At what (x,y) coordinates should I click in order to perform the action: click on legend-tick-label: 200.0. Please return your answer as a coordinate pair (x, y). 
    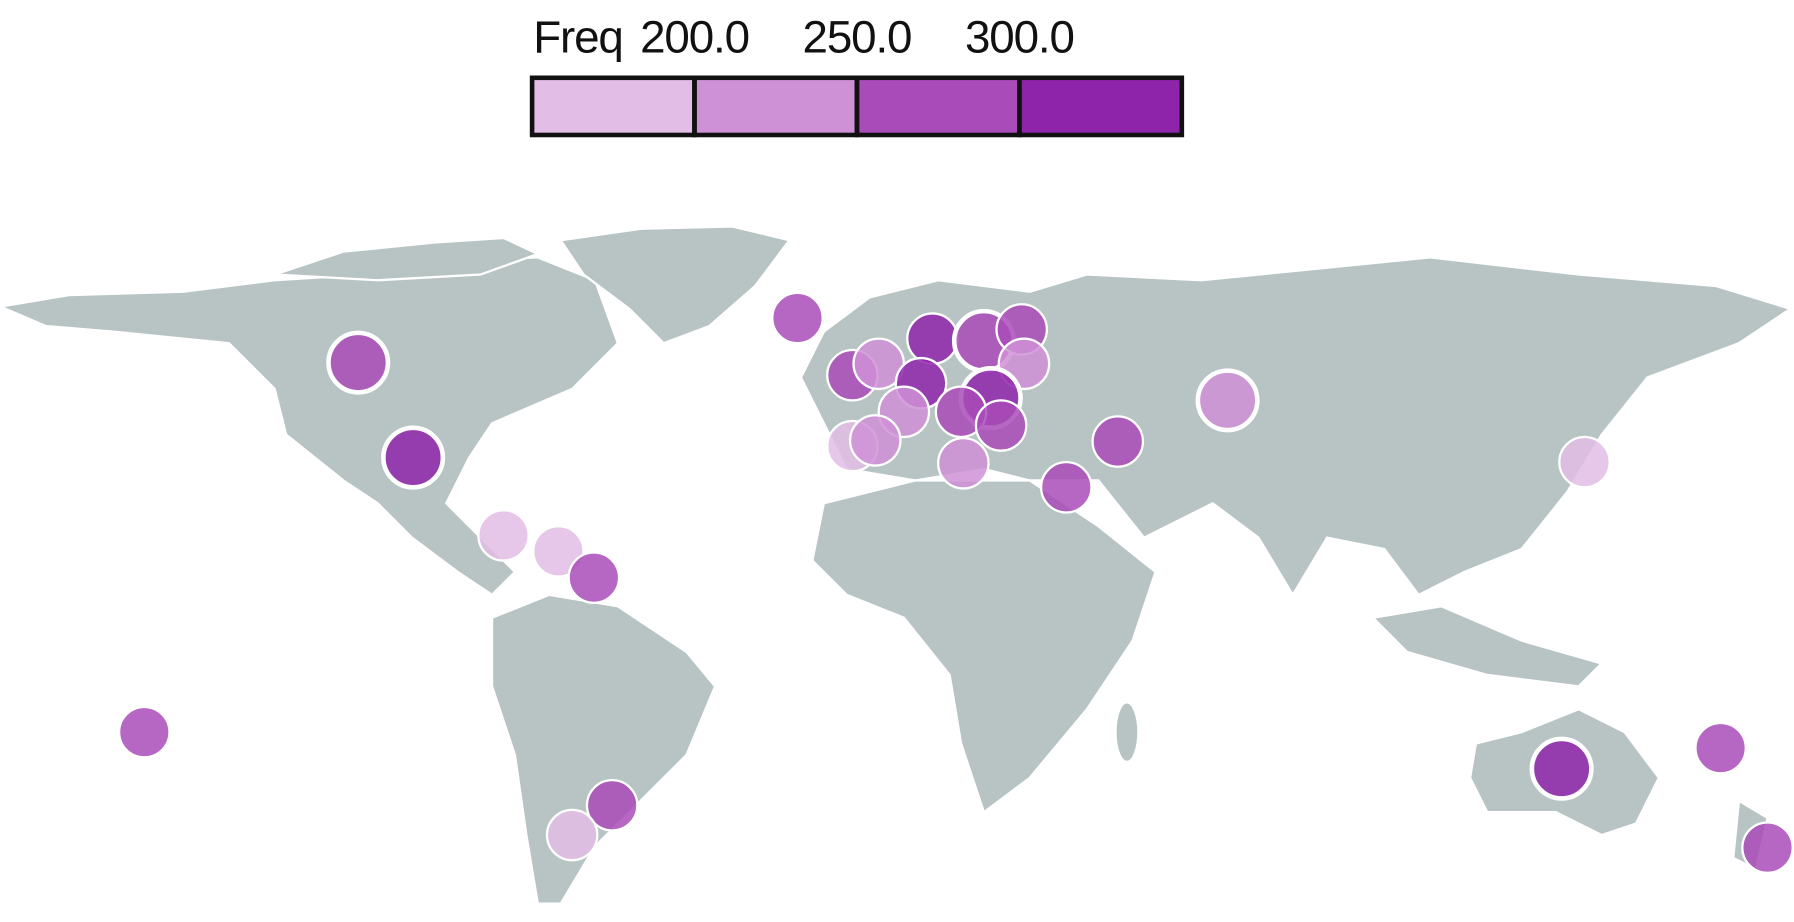
    Looking at the image, I should click on (694, 37).